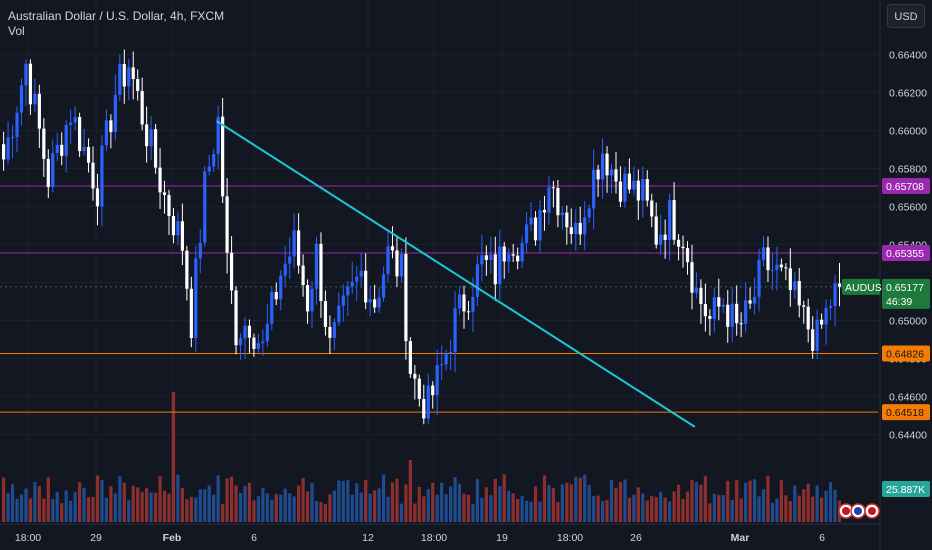 This screenshot has width=932, height=550. What do you see at coordinates (822, 538) in the screenshot?
I see `time-tick-label: 6` at bounding box center [822, 538].